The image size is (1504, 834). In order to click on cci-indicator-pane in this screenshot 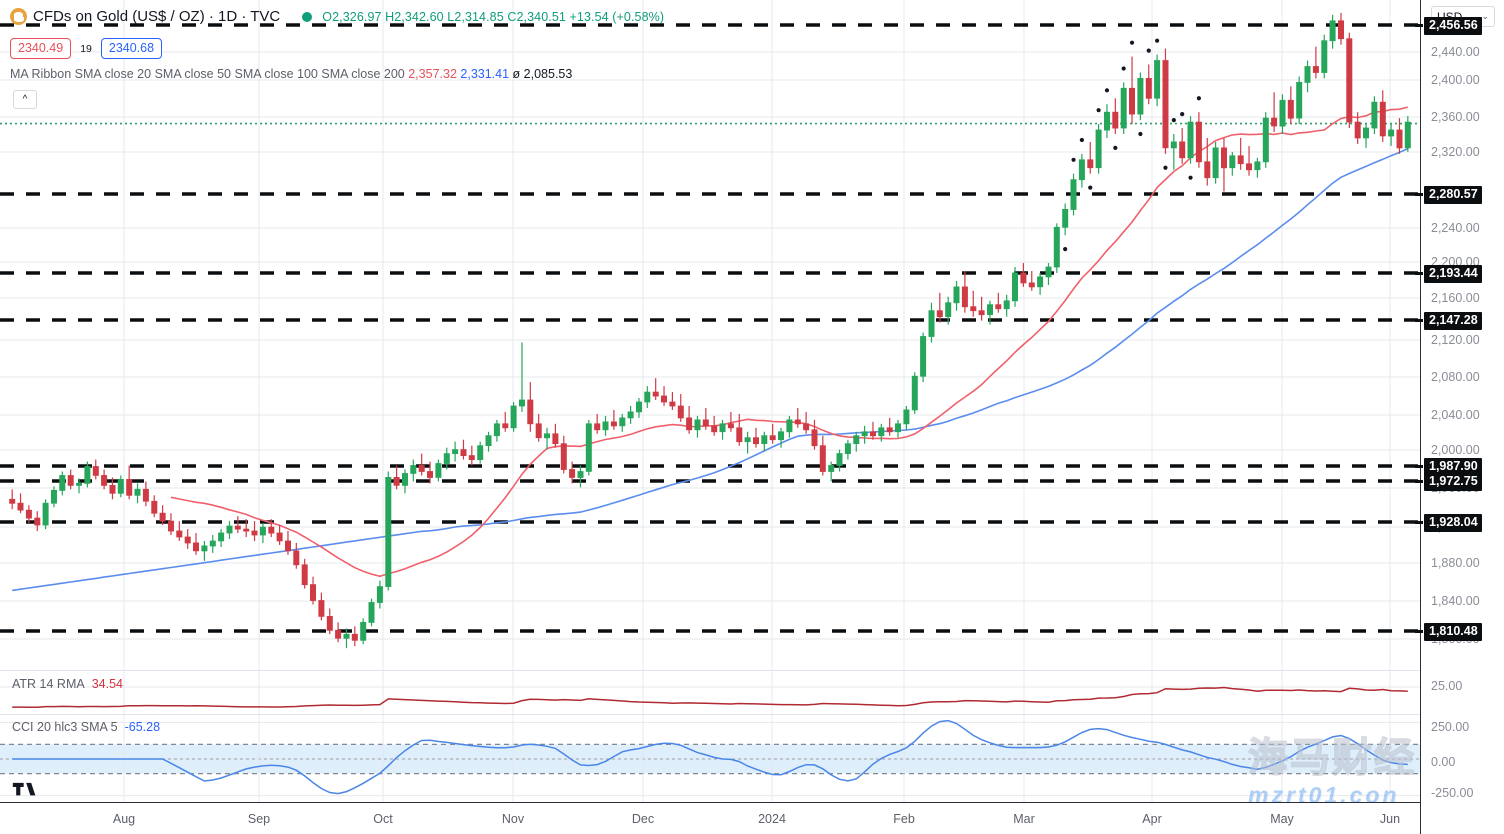, I will do `click(710, 758)`.